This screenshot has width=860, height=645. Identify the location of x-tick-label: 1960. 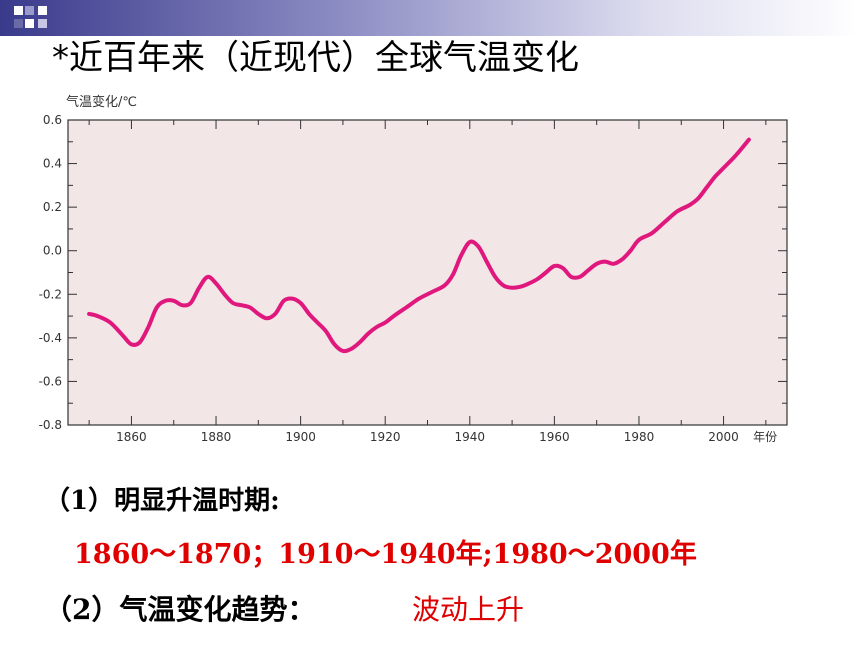
(554, 437).